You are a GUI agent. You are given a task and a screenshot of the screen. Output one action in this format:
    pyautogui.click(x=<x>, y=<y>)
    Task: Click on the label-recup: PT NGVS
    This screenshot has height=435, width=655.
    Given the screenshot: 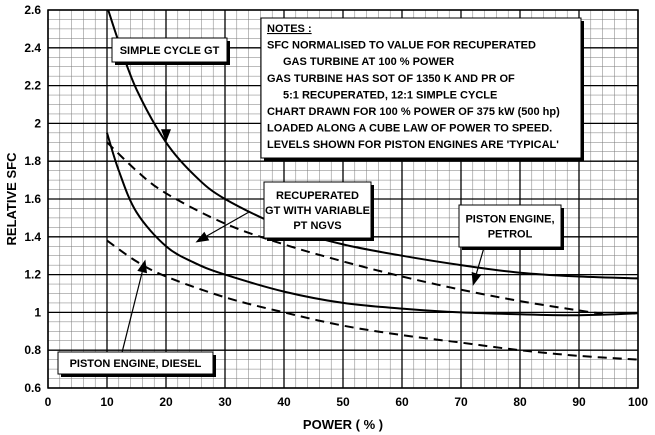 What is the action you would take?
    pyautogui.click(x=317, y=226)
    